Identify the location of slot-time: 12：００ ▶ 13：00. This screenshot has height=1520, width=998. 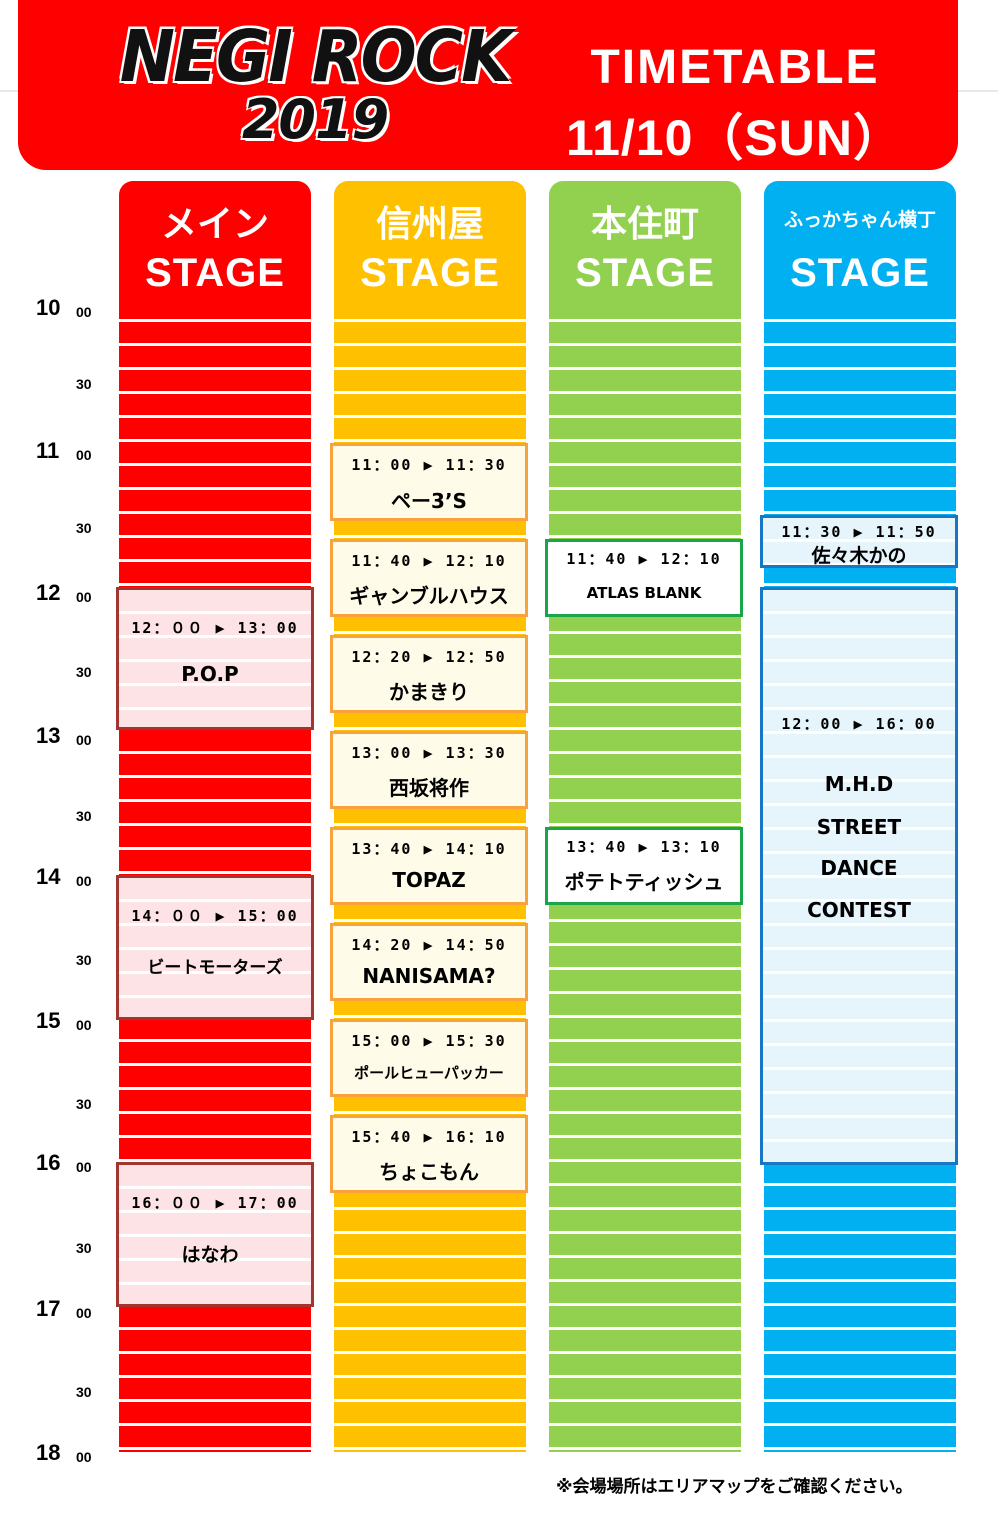
(215, 628).